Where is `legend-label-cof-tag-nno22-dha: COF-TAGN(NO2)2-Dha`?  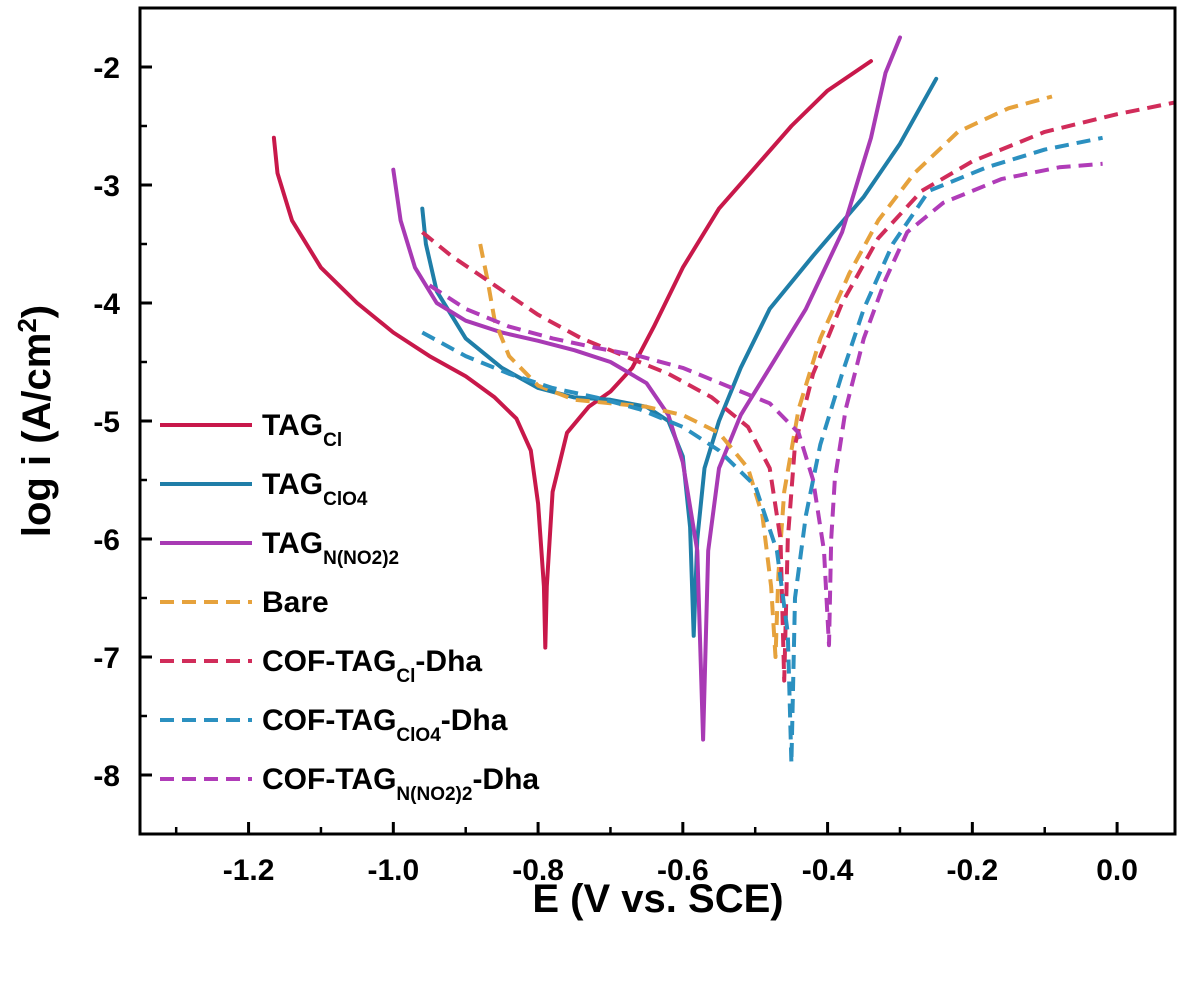 legend-label-cof-tag-nno22-dha: COF-TAGN(NO2)2-Dha is located at coordinates (400, 784).